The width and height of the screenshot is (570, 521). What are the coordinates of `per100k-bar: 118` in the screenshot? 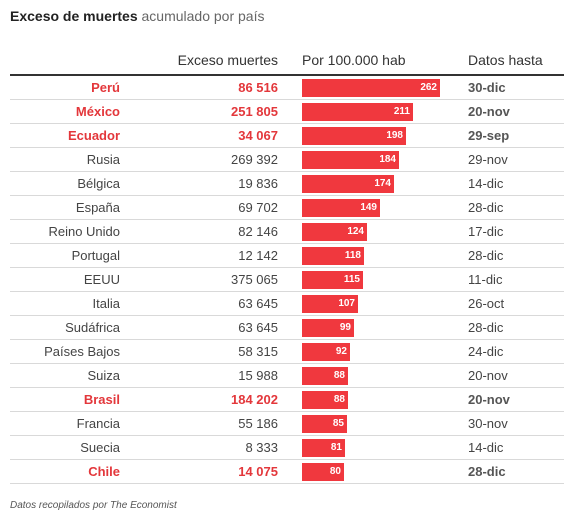 It's located at (333, 255).